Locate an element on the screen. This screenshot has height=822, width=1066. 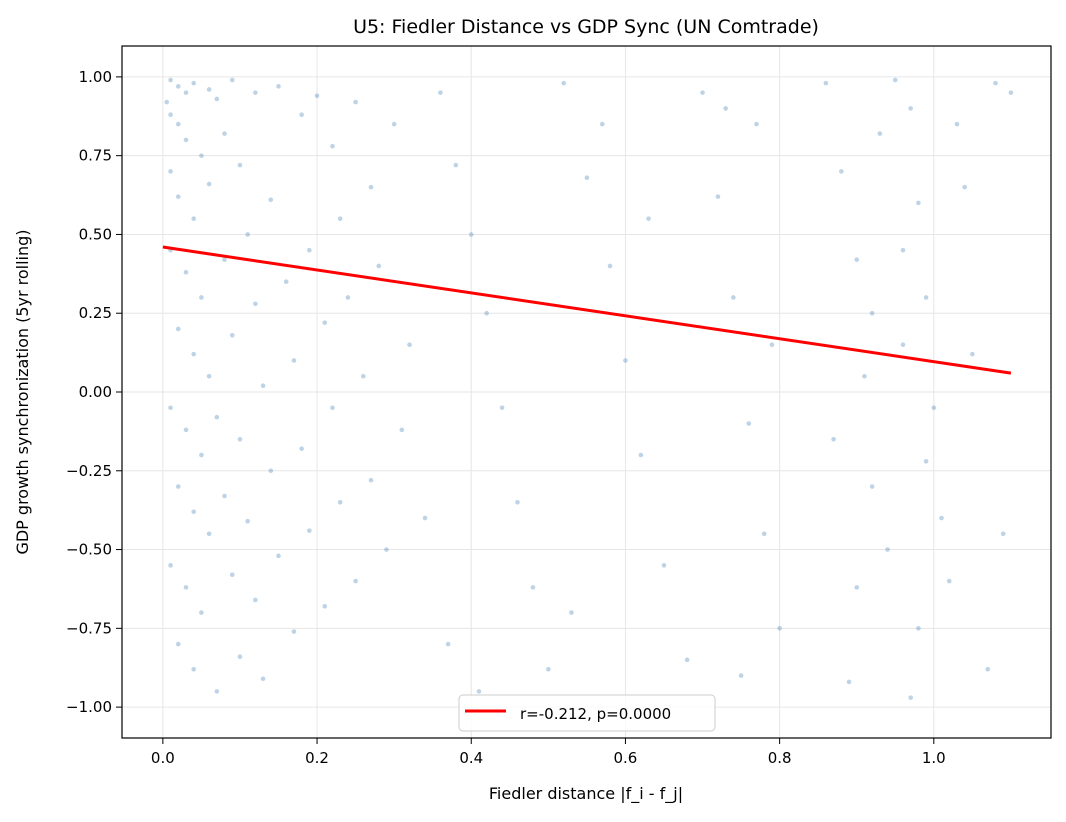
y-tick-label: 0.00 is located at coordinates (95, 392).